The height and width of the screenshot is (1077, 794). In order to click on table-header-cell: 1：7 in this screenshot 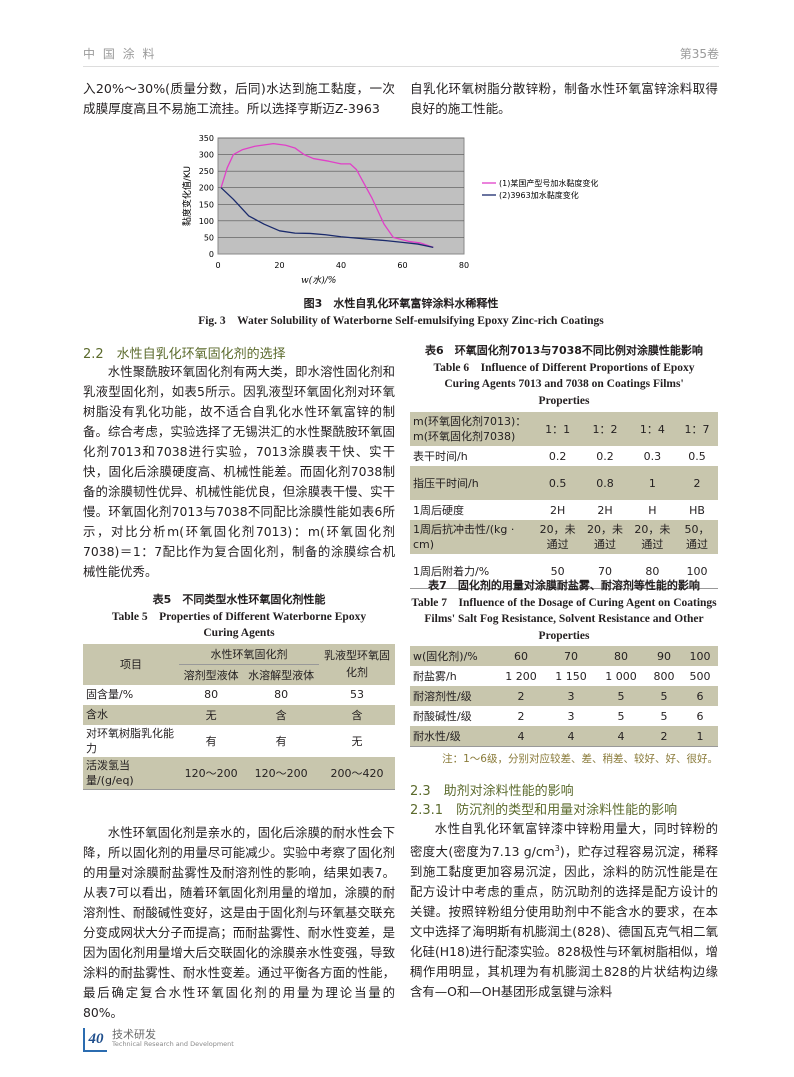, I will do `click(697, 429)`.